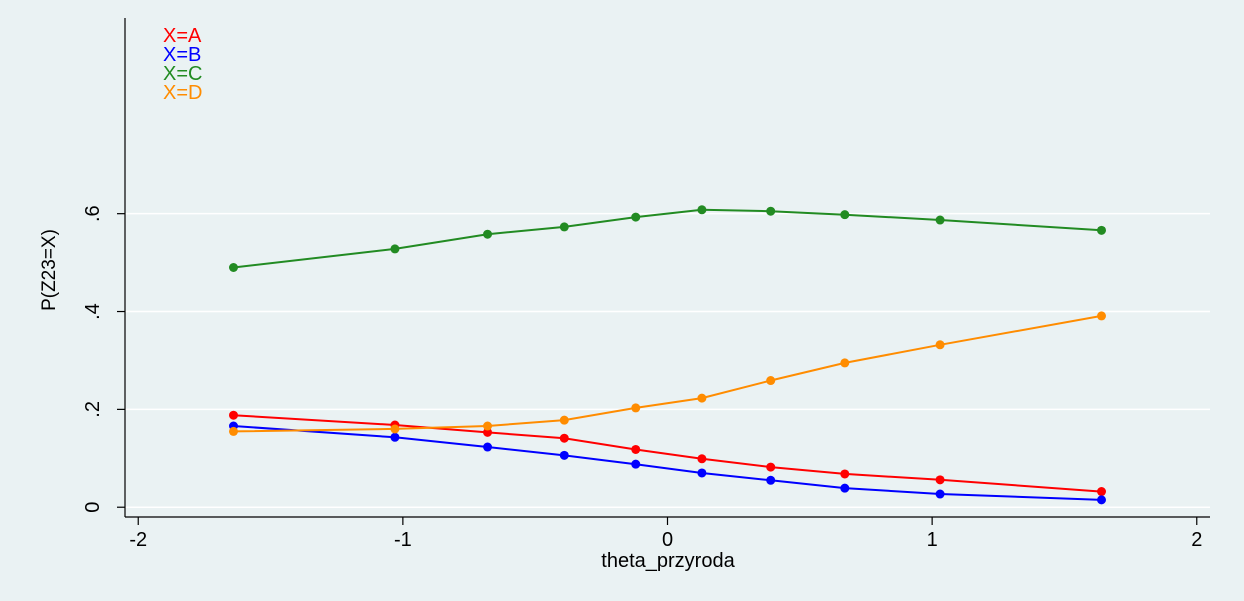 The height and width of the screenshot is (601, 1244). What do you see at coordinates (932, 540) in the screenshot?
I see `x-tick-label: 1` at bounding box center [932, 540].